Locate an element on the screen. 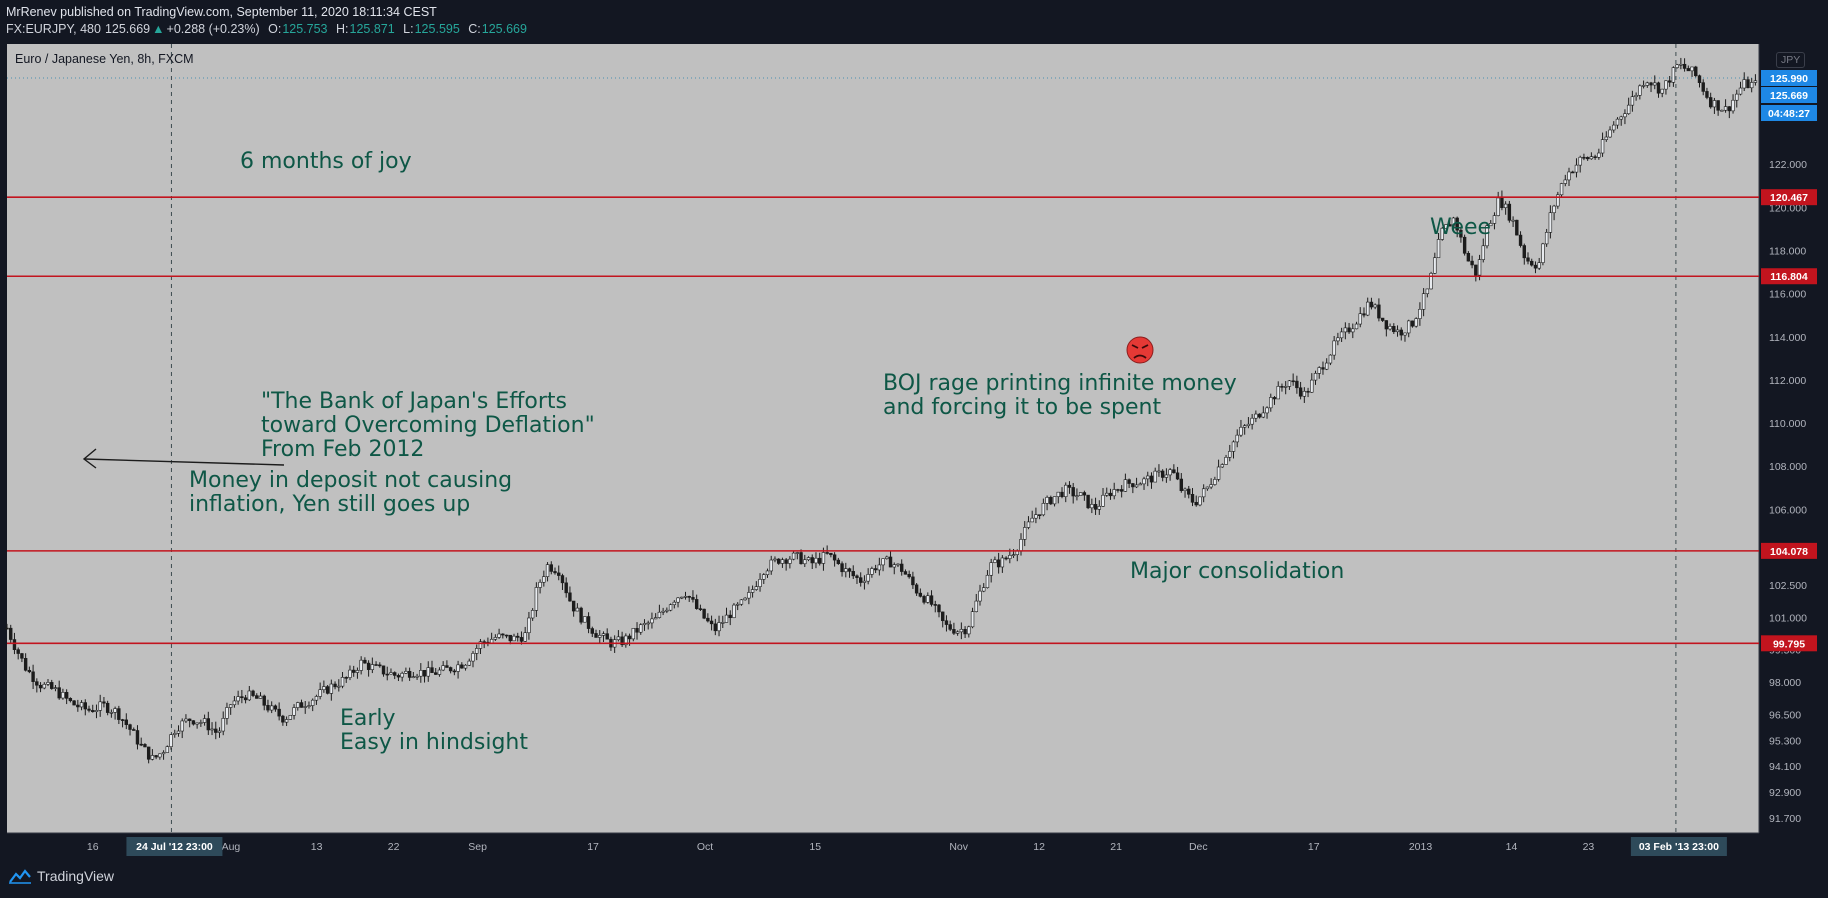 The height and width of the screenshot is (898, 1828). x-tick-label: Sep is located at coordinates (477, 847).